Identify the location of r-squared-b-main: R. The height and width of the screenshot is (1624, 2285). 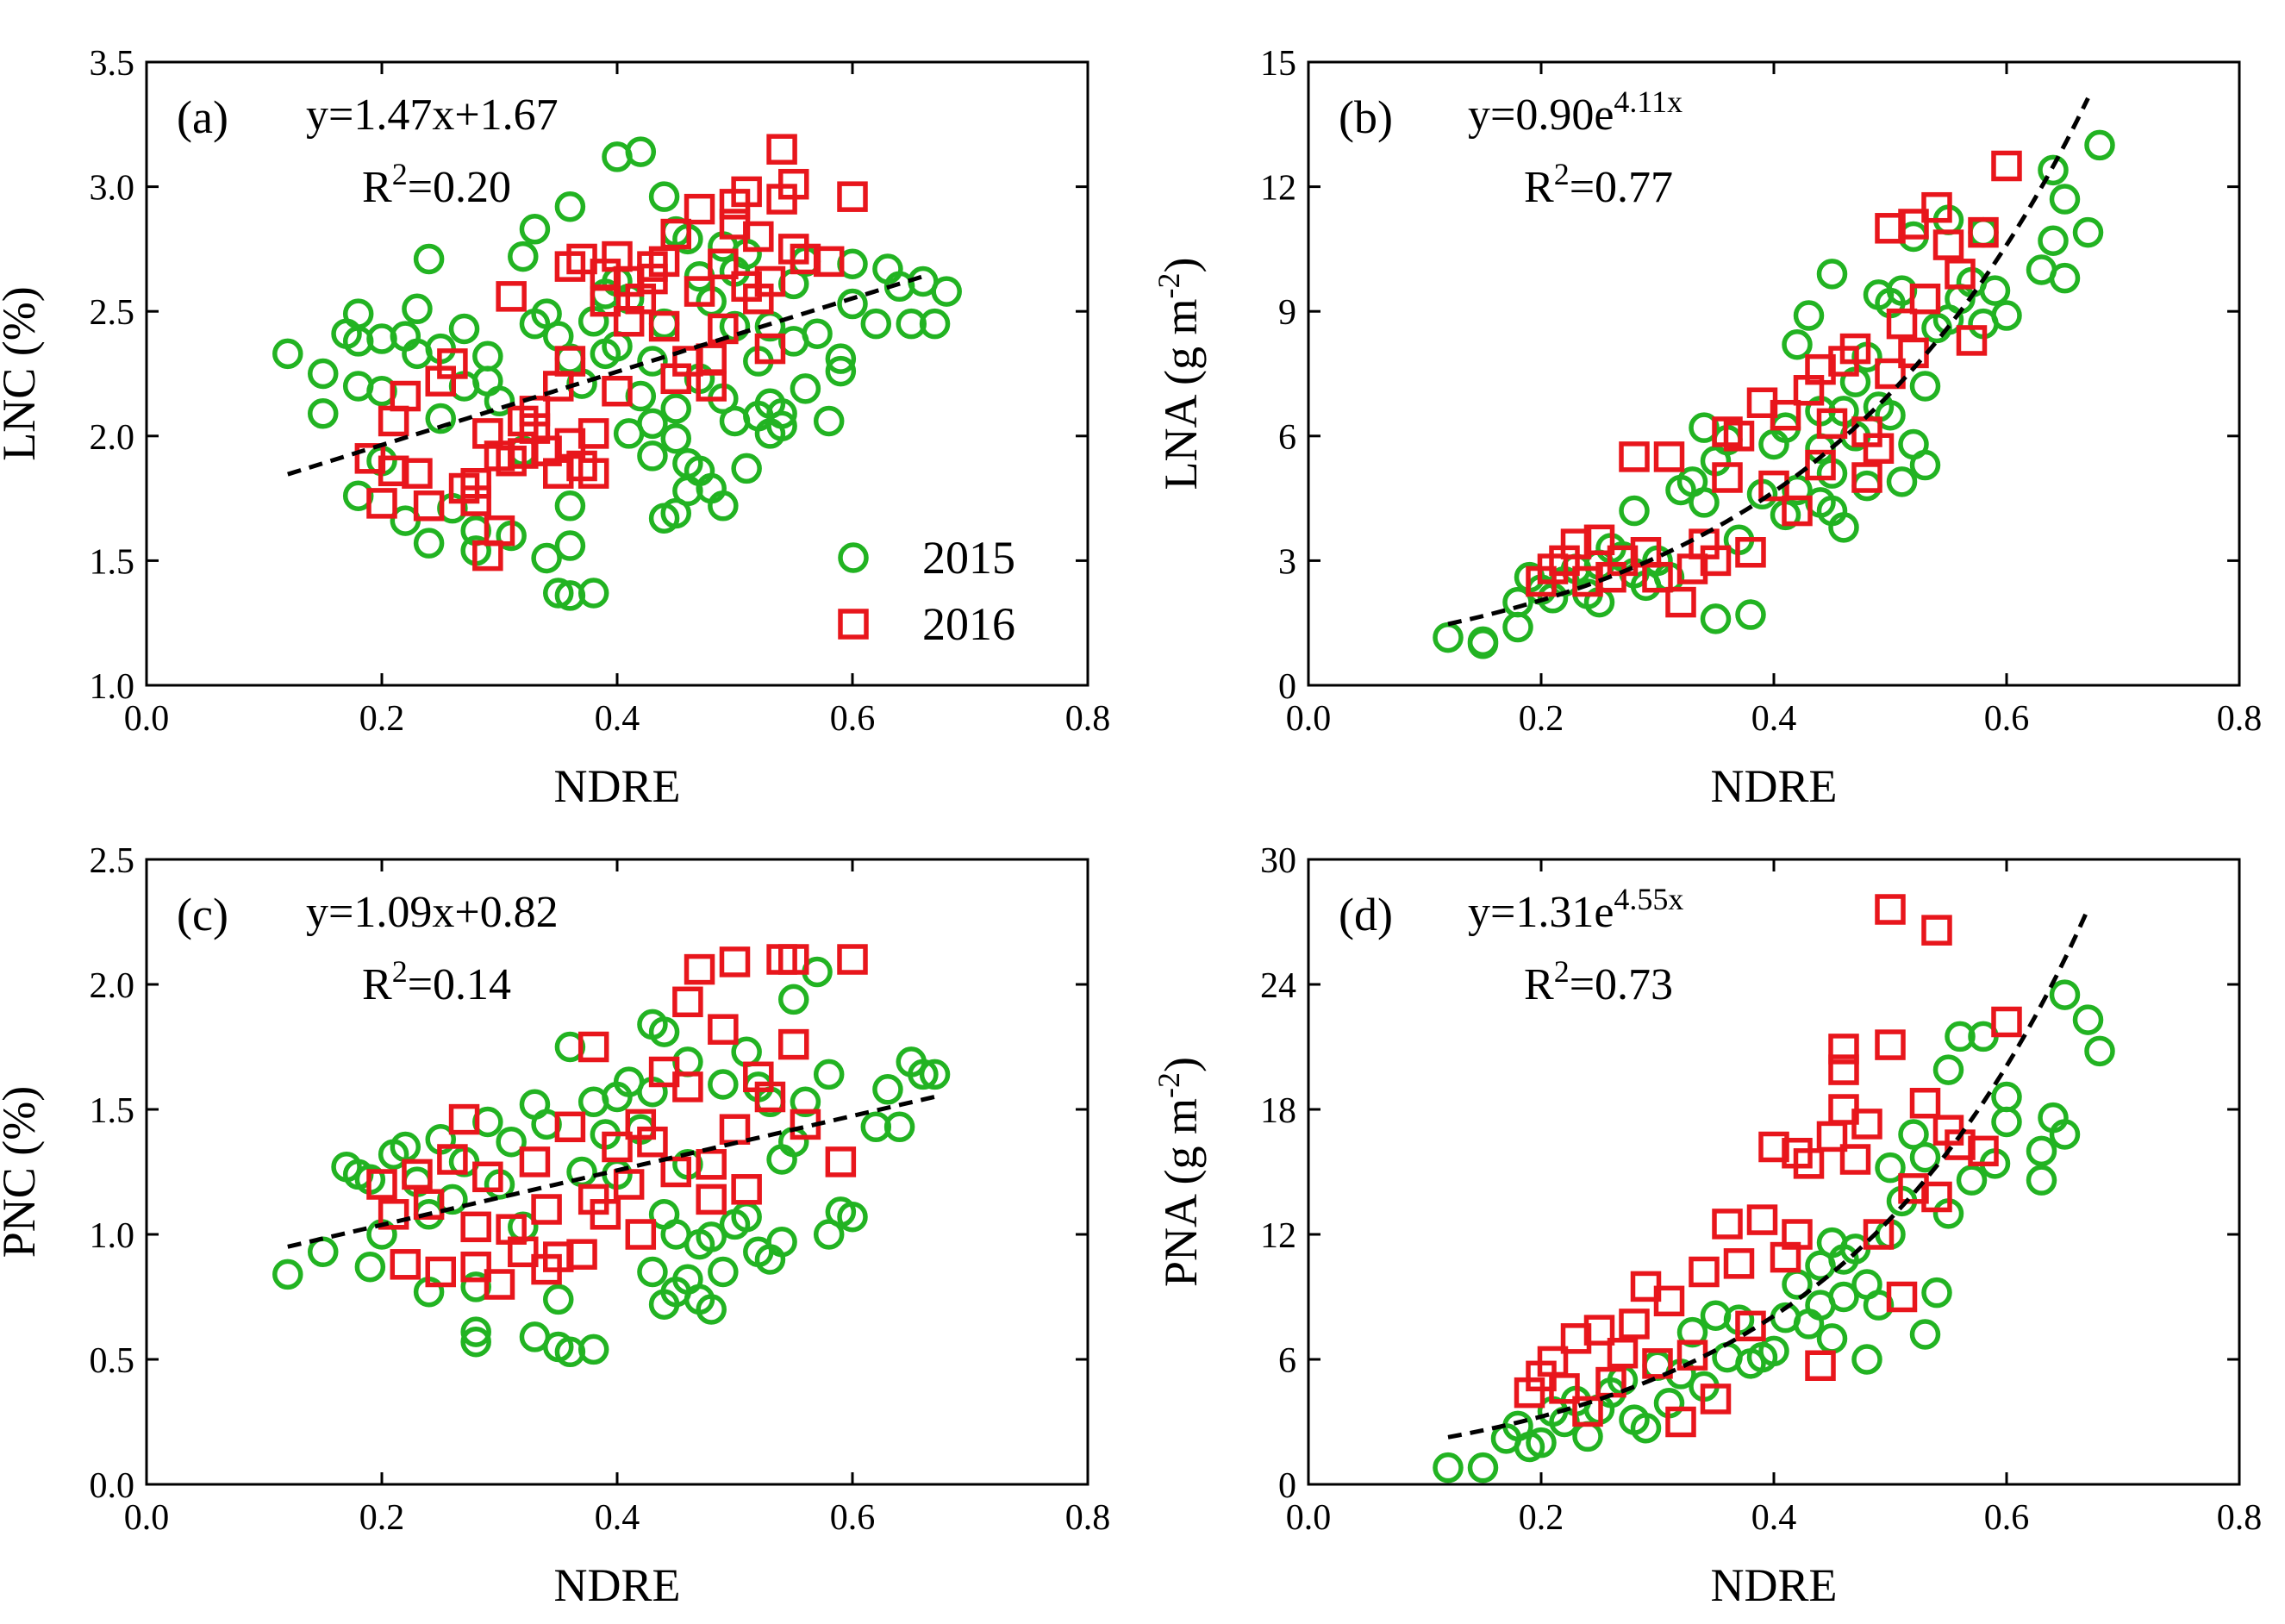
(1539, 188).